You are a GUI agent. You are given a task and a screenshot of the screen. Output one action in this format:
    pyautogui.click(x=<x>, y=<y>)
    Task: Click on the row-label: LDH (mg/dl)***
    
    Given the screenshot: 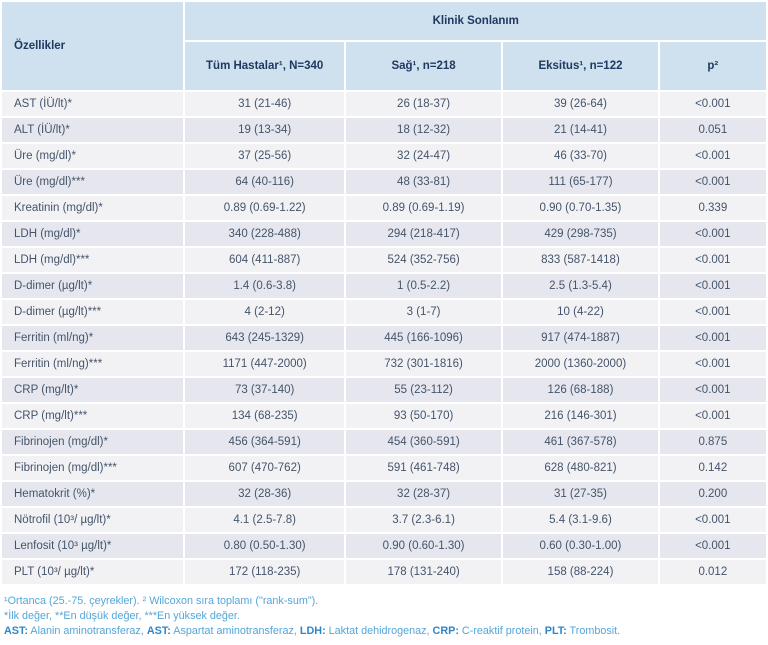 What is the action you would take?
    pyautogui.click(x=93, y=260)
    